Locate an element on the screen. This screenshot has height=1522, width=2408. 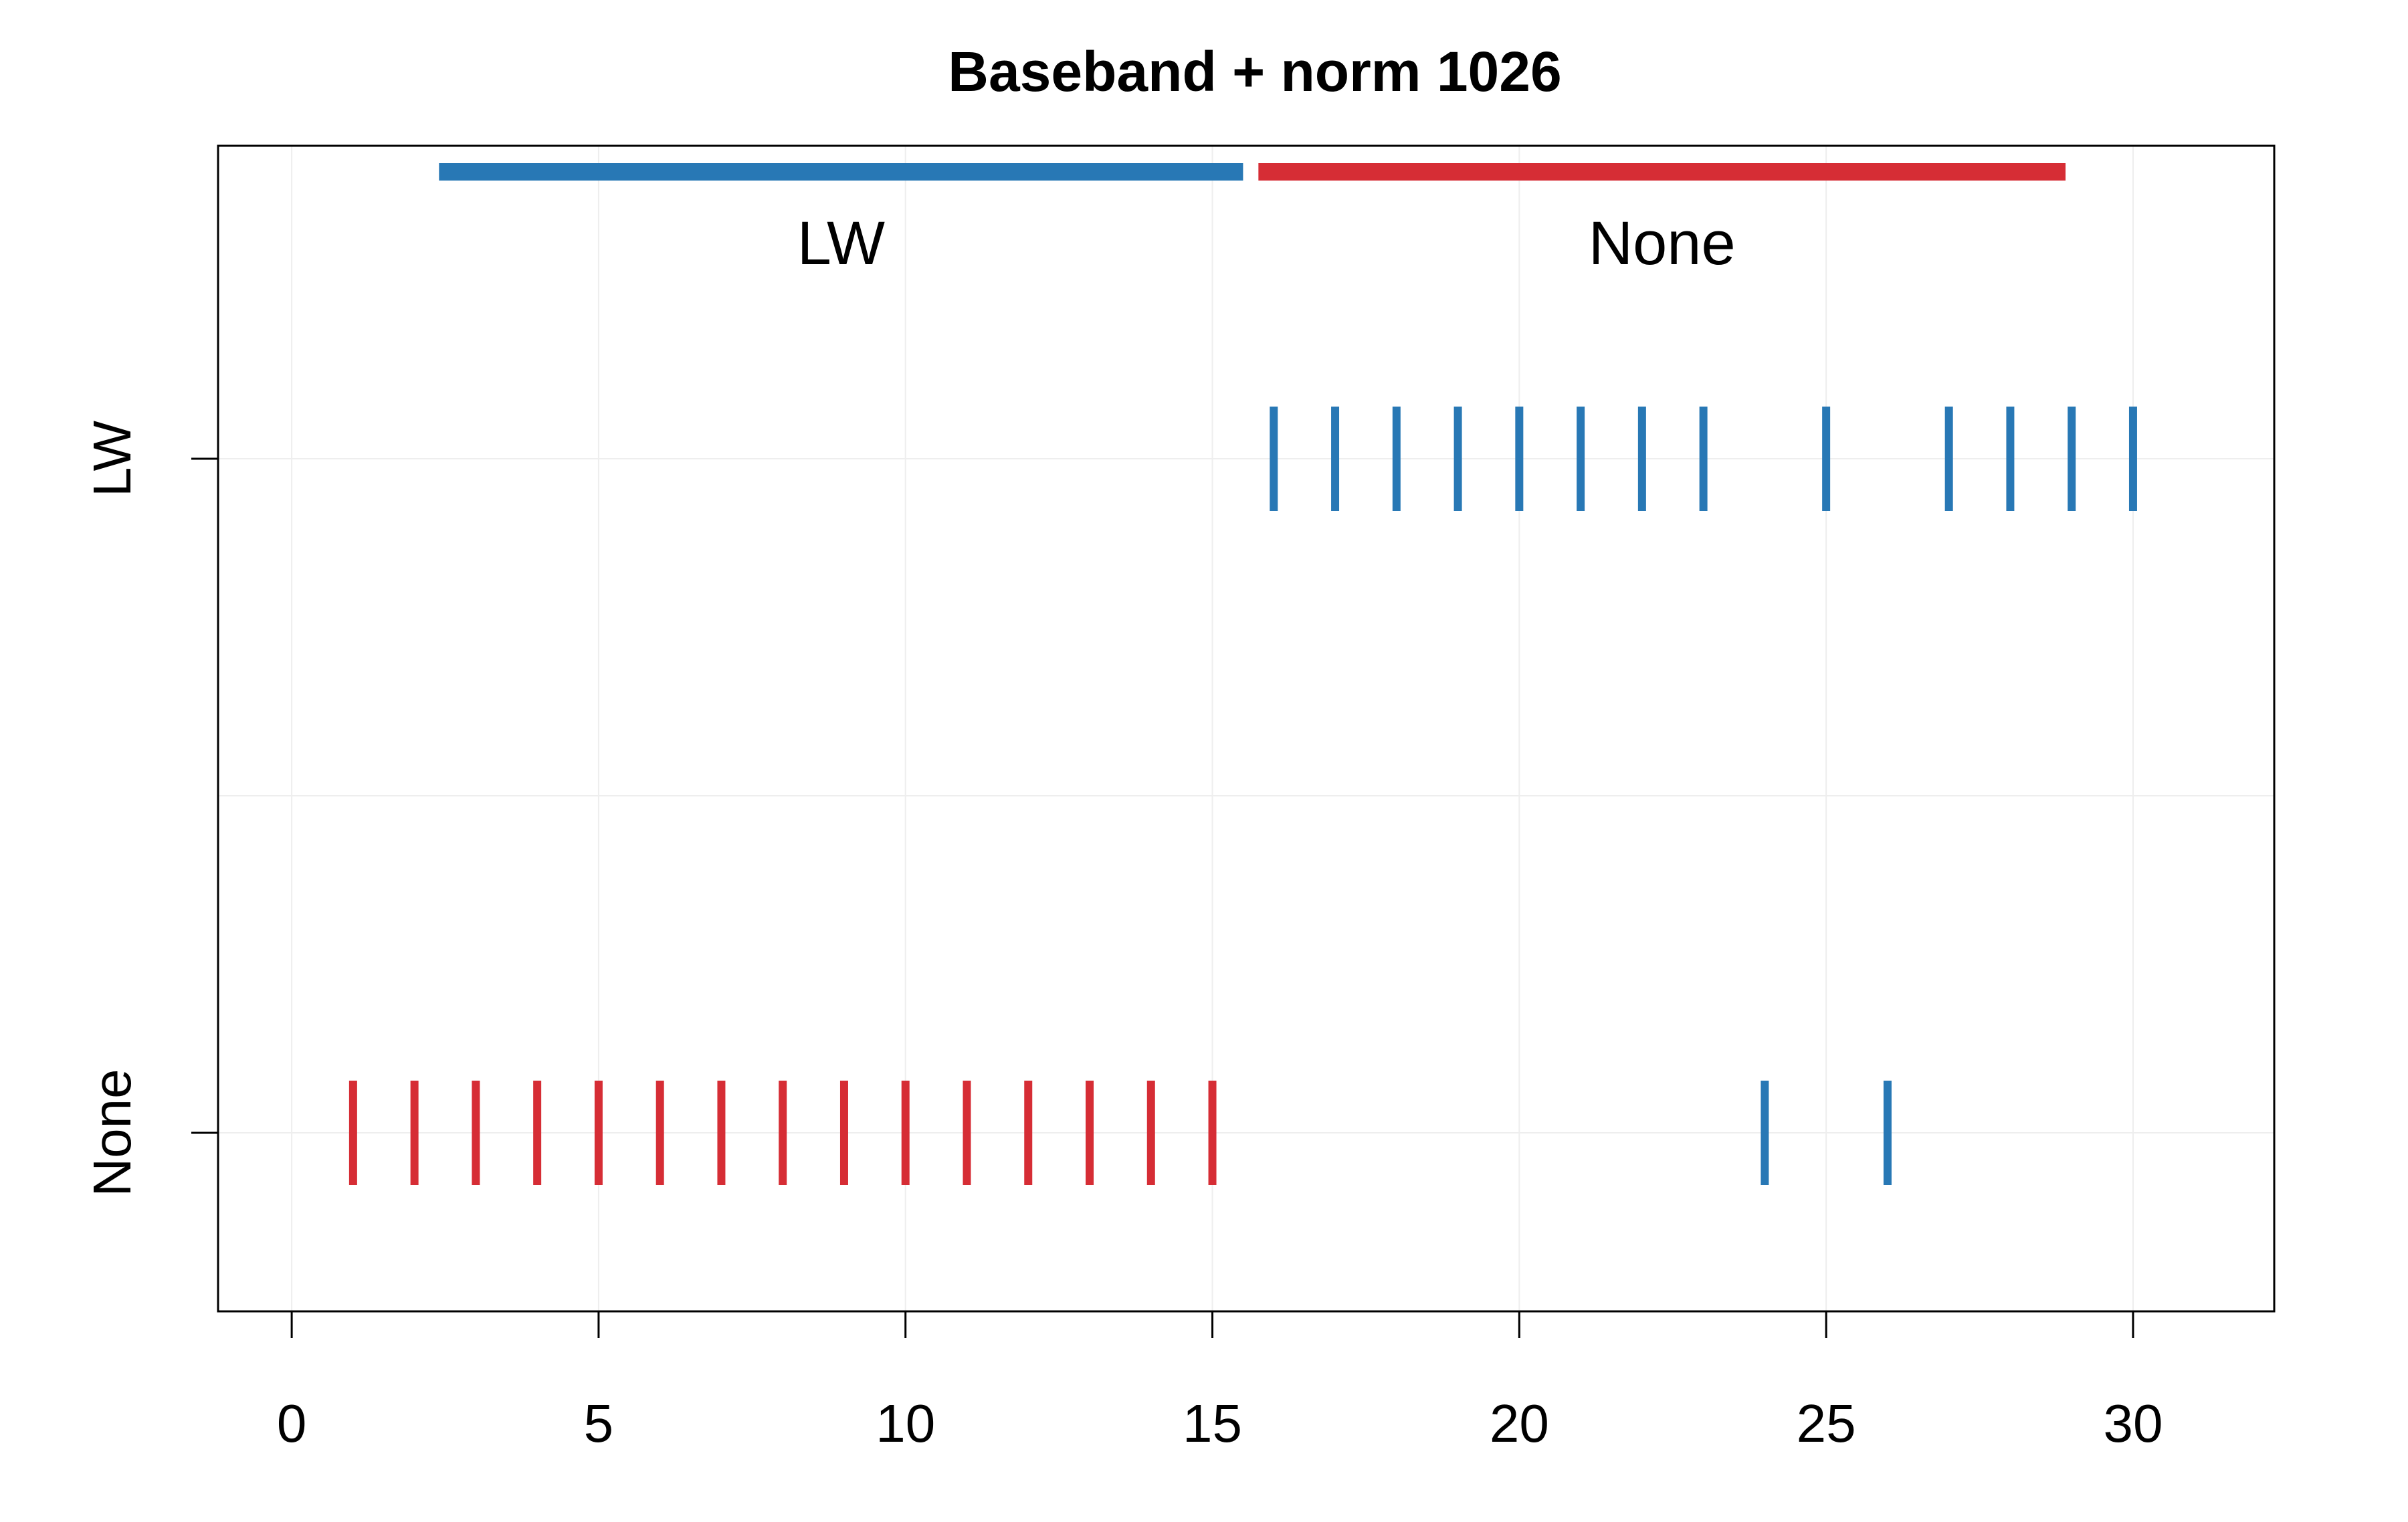
x-tick-label: 10 is located at coordinates (905, 1423).